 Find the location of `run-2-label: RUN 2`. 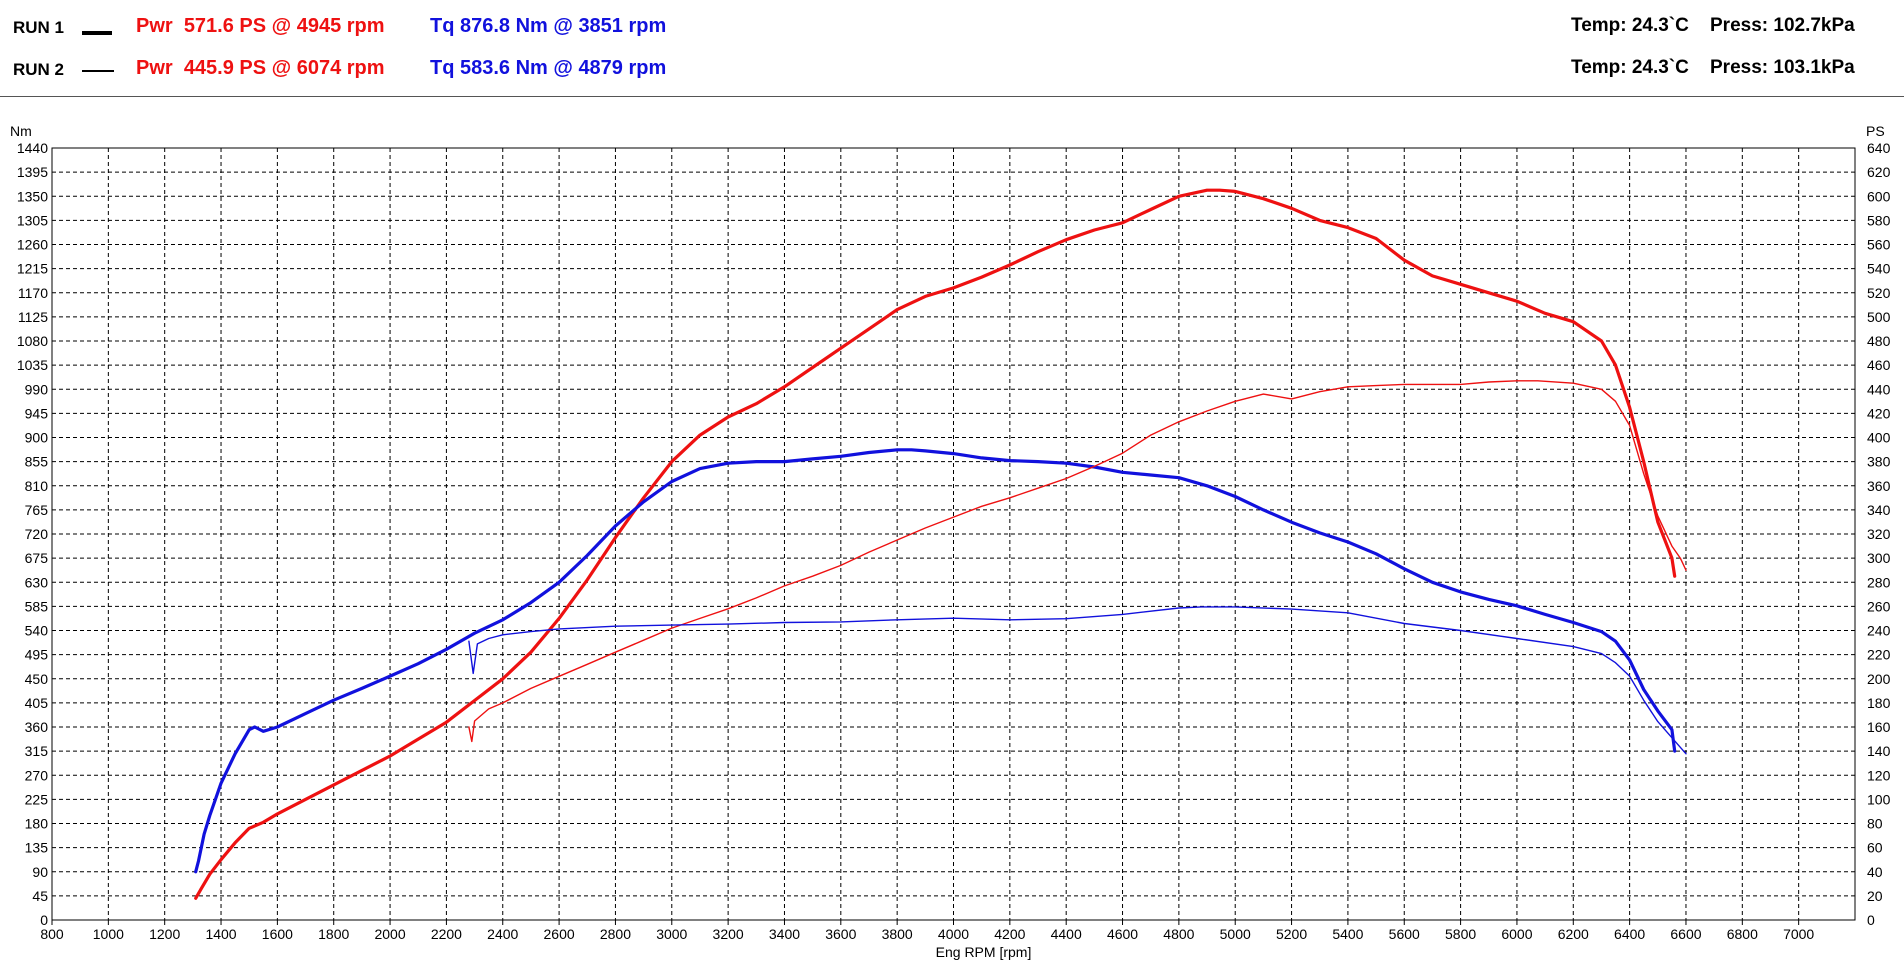

run-2-label: RUN 2 is located at coordinates (39, 69).